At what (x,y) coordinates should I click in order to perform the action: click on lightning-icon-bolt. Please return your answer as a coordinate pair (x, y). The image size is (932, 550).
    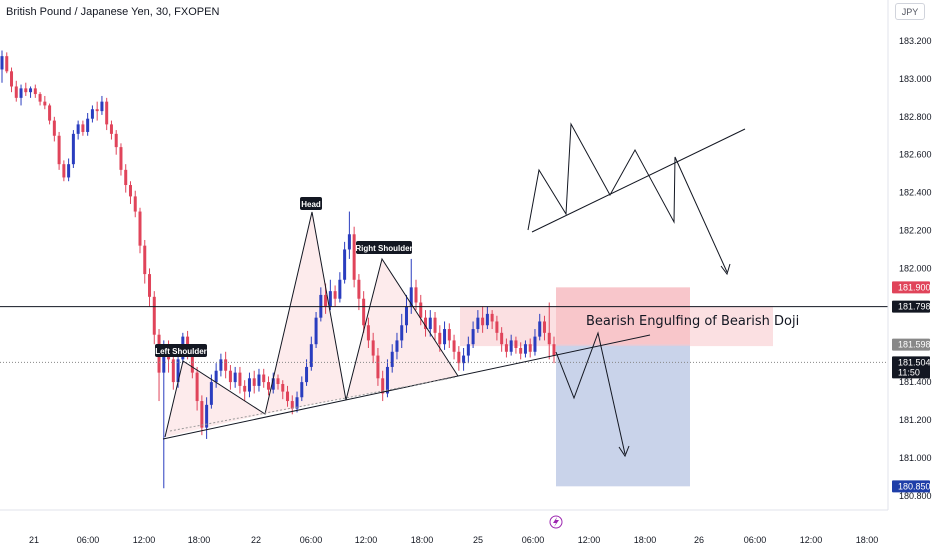
    Looking at the image, I should click on (556, 522).